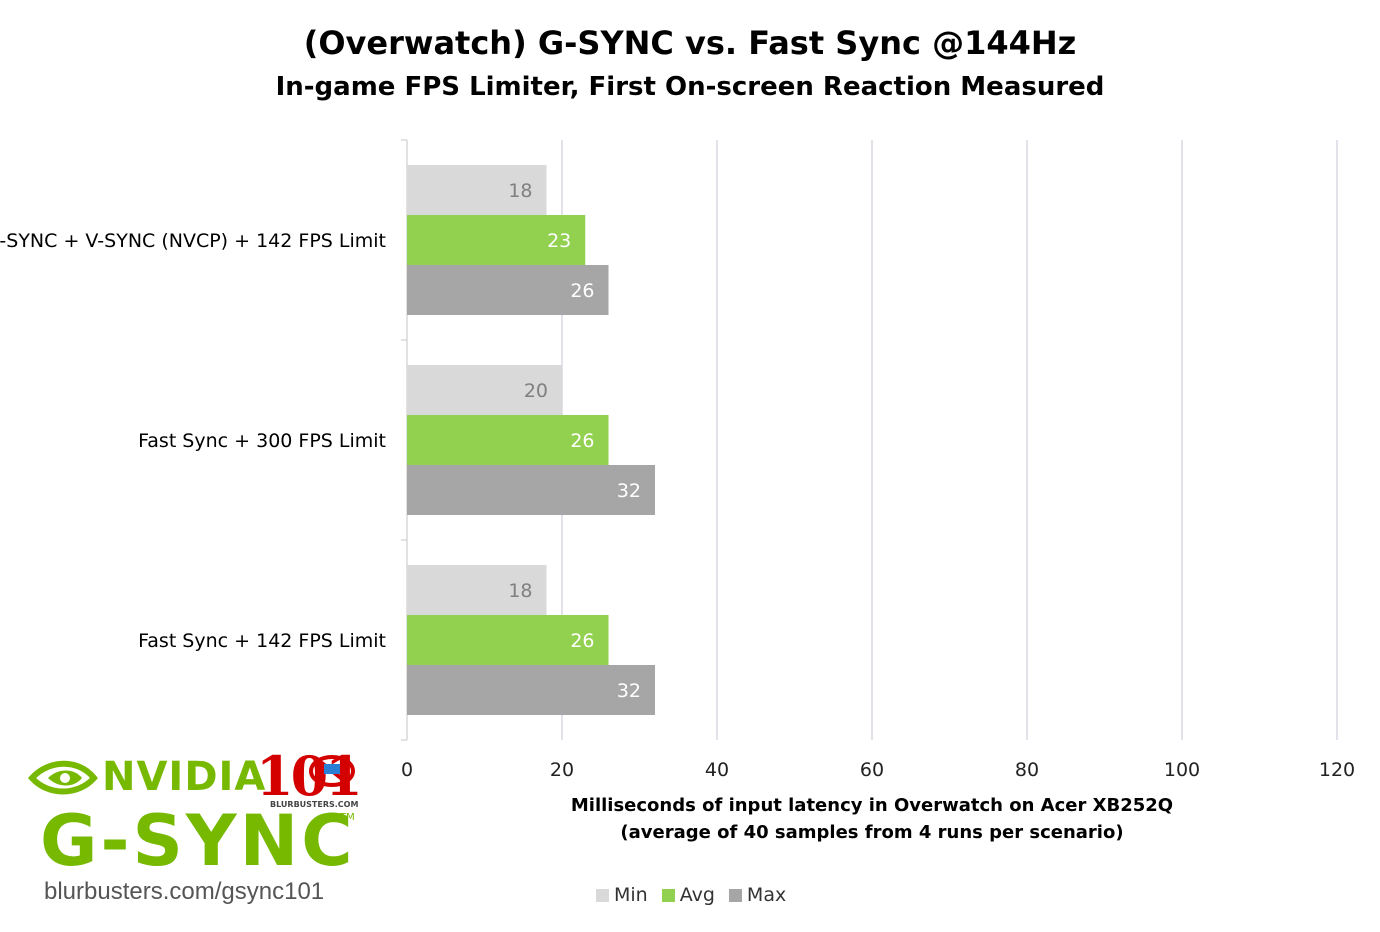  Describe the element at coordinates (559, 241) in the screenshot. I see `data-label: 23` at that location.